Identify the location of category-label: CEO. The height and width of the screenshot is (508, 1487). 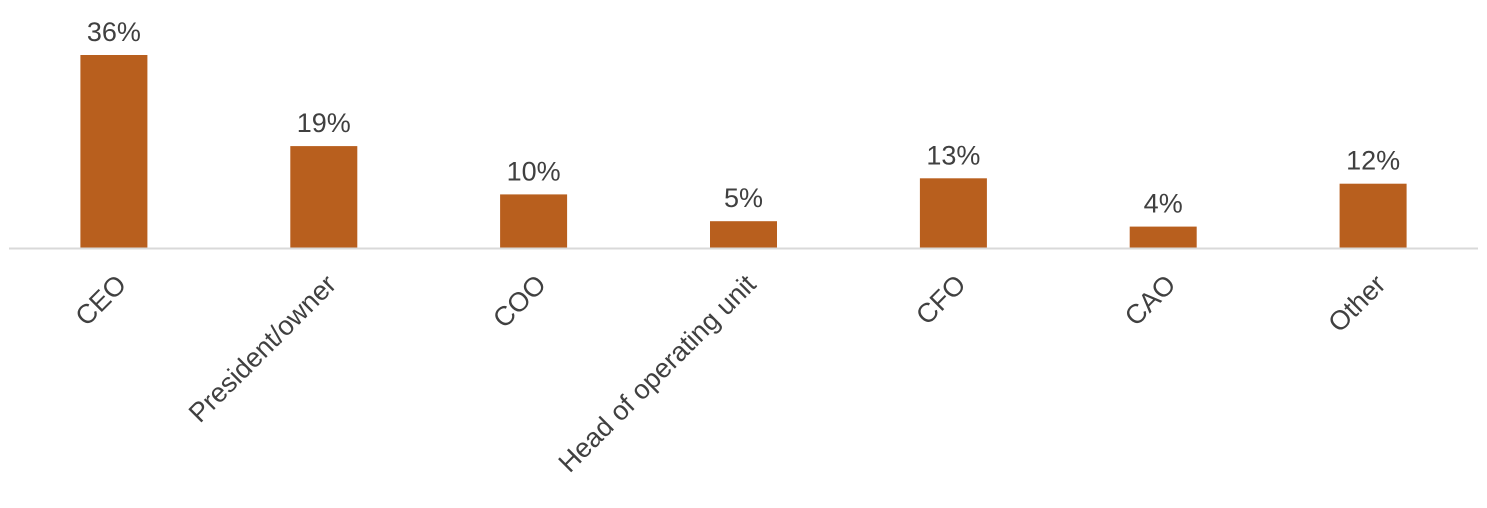
(101, 300).